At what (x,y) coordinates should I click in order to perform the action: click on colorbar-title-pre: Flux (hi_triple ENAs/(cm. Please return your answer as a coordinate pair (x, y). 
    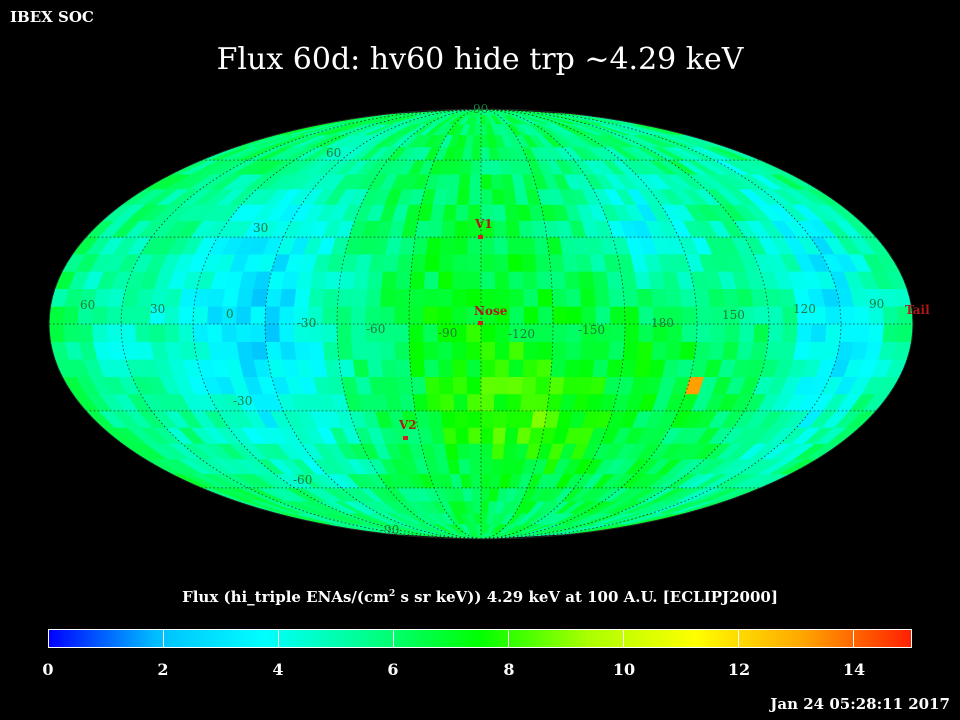
    Looking at the image, I should click on (285, 597).